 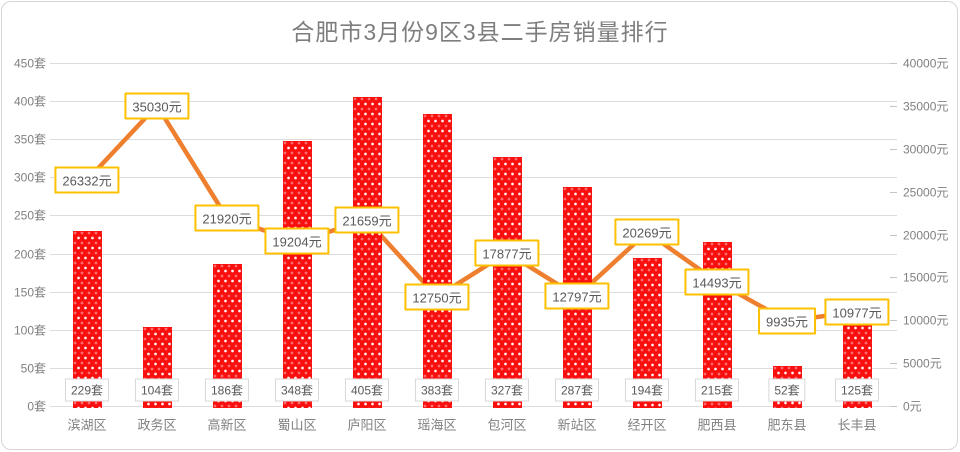 I want to click on price-label: 26332元, so click(x=87, y=180).